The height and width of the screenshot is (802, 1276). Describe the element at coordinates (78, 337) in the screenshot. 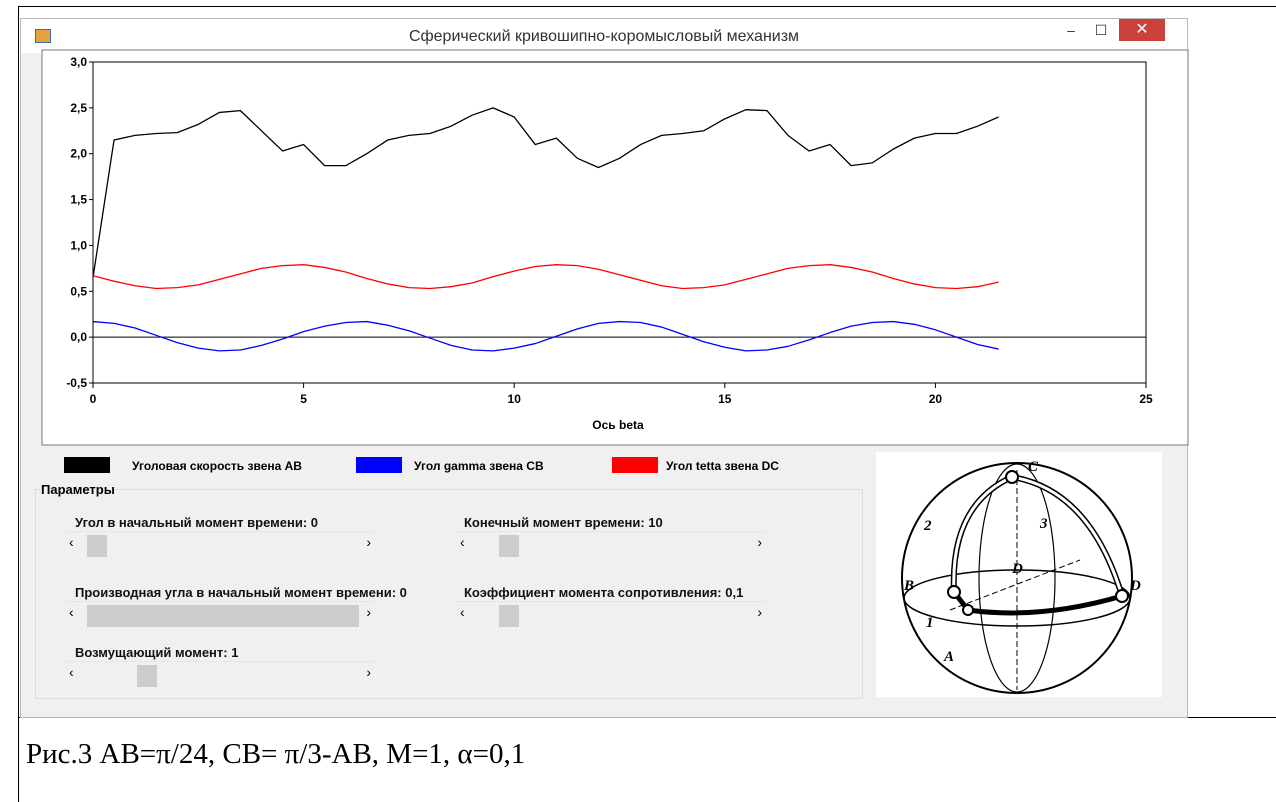

I see `y-tick-label: 0,0` at that location.